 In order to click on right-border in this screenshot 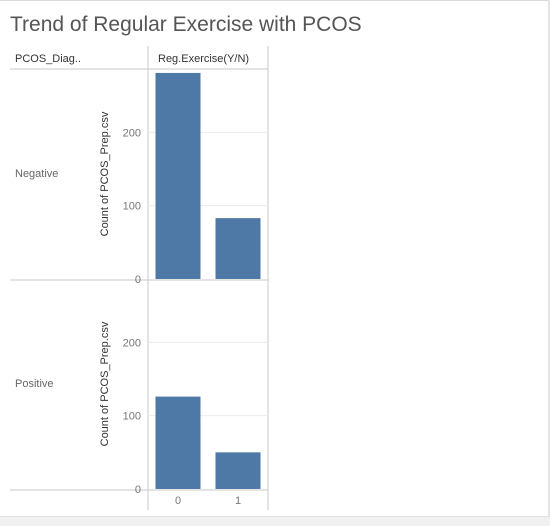, I will do `click(549, 263)`.